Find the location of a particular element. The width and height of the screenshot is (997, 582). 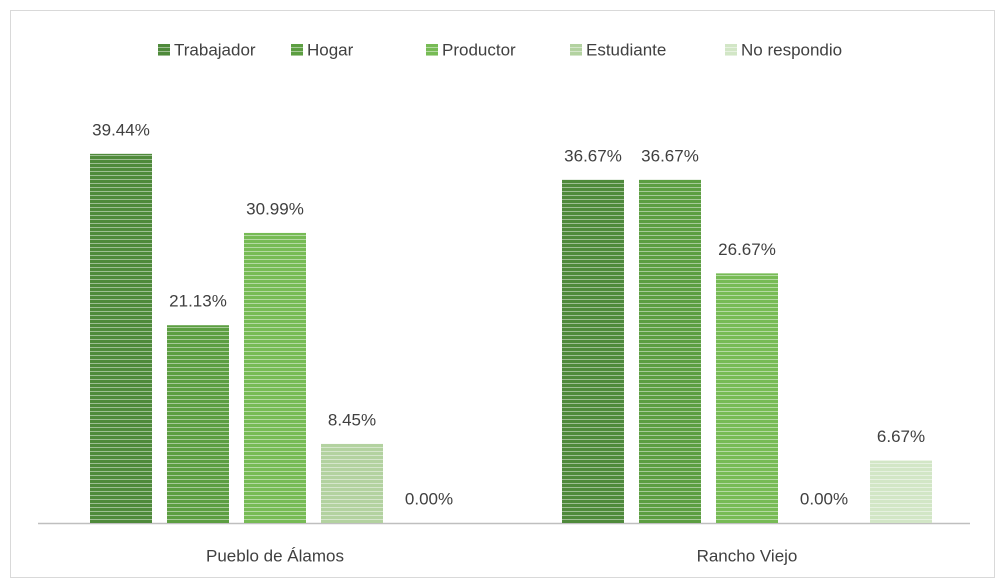

legend-label: Hogar is located at coordinates (330, 49).